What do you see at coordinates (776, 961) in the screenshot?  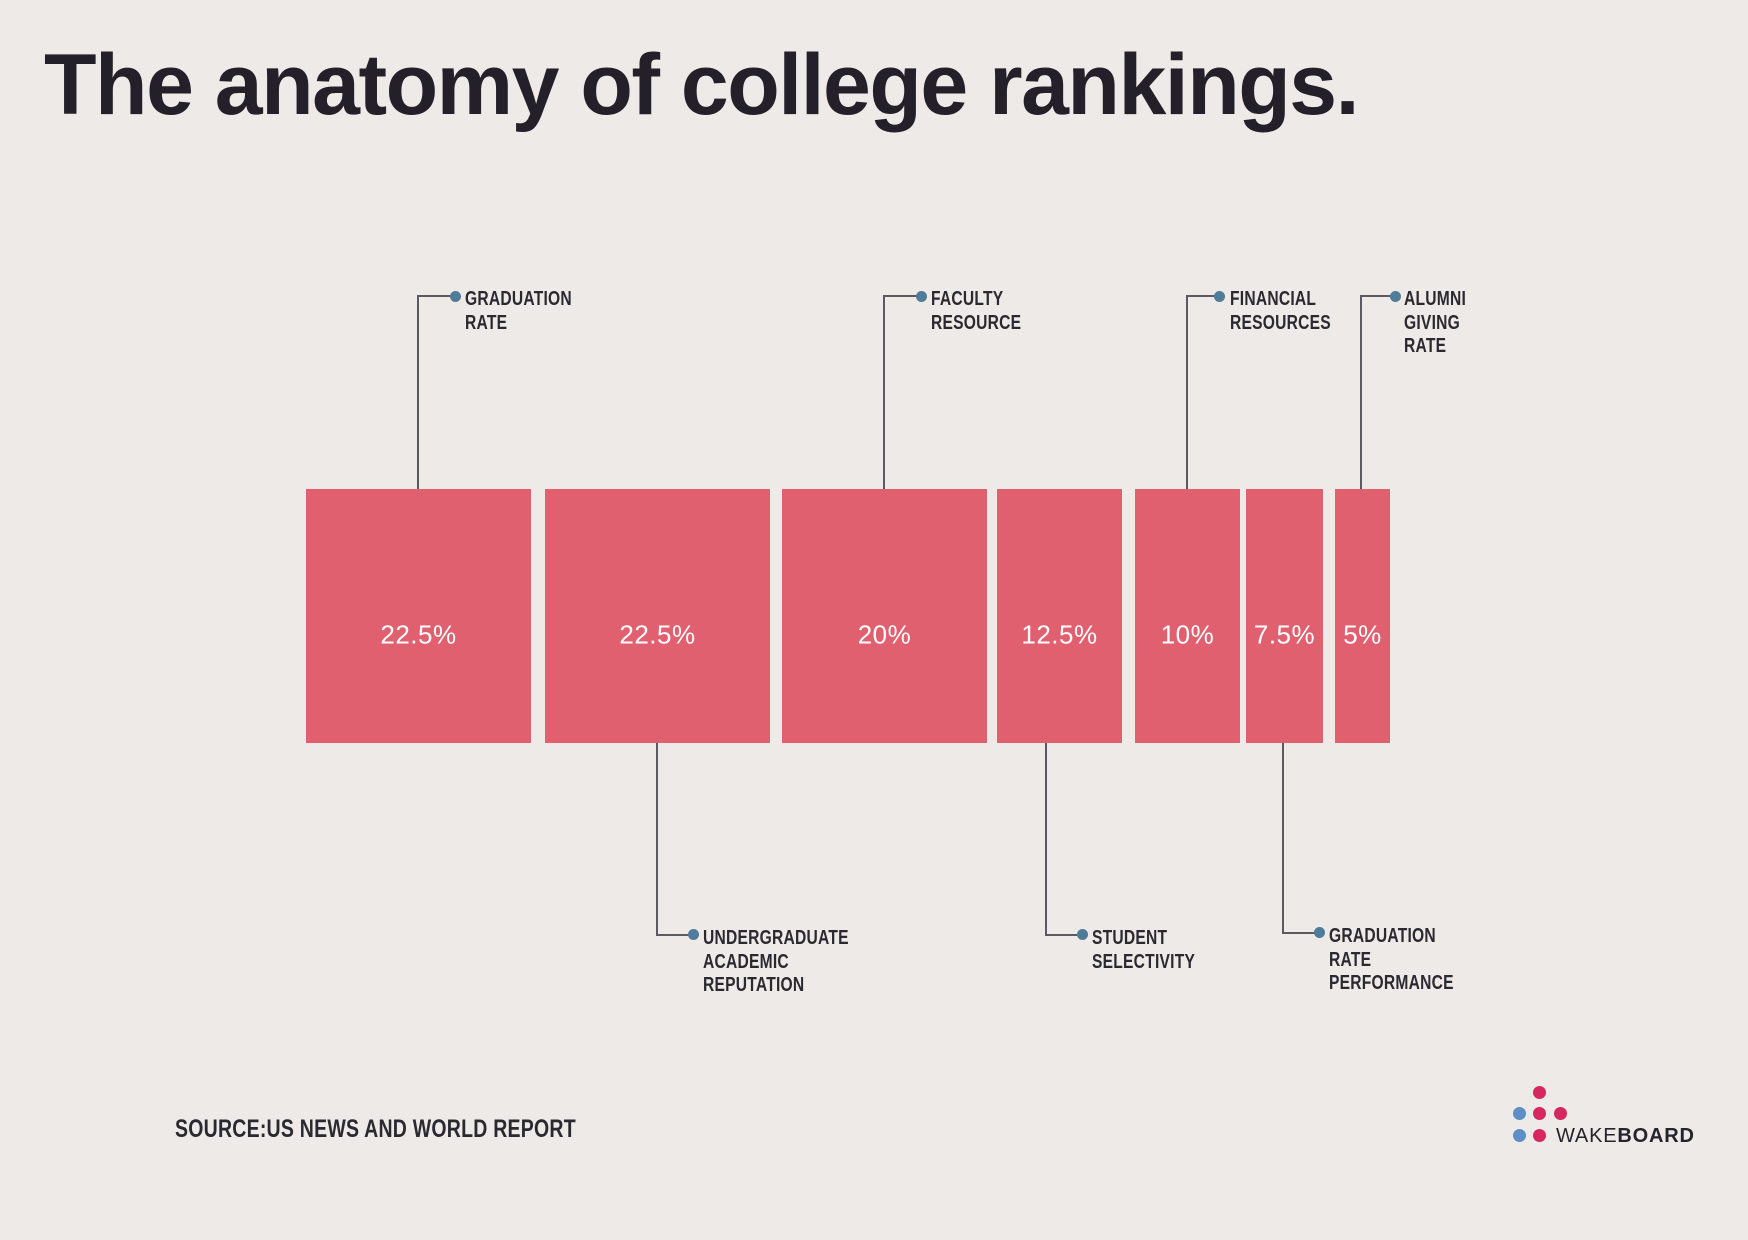 I see `label-undergraduate-academic-reputation: UNDERGRADUATE ACADEMIC REPUTATION` at bounding box center [776, 961].